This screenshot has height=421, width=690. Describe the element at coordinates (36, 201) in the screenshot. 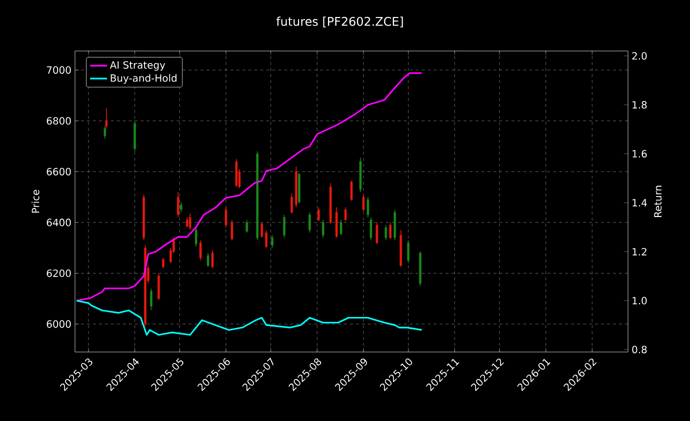

I see `y-axis-title: Price` at that location.